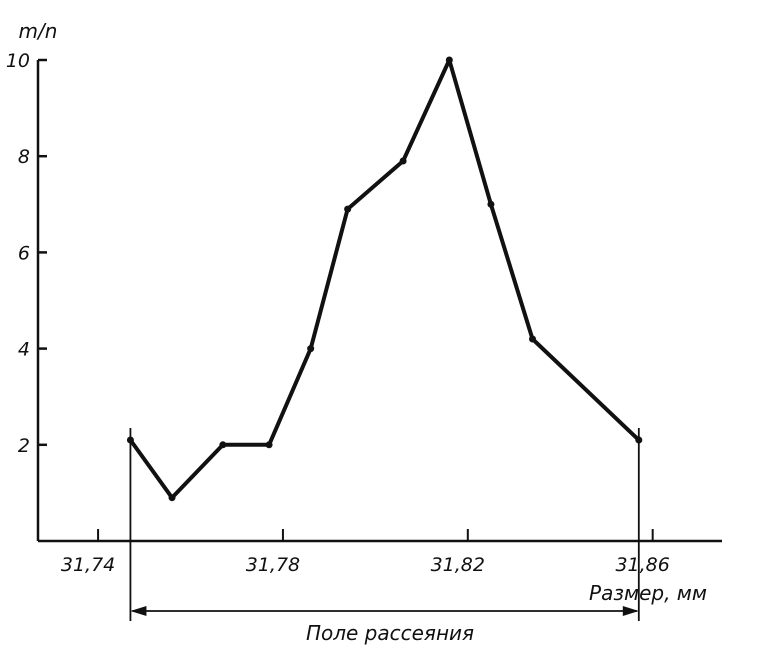  Describe the element at coordinates (24, 157) in the screenshot. I see `y-tick-label: 8` at that location.